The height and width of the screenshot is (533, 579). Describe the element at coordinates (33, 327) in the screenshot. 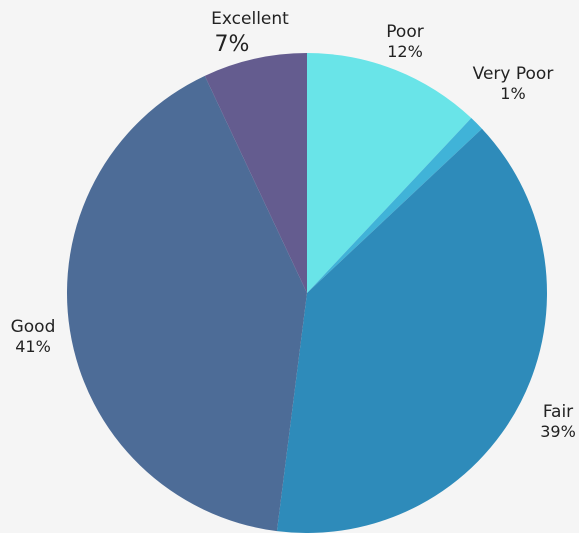

I see `slice-label-good: Good` at that location.